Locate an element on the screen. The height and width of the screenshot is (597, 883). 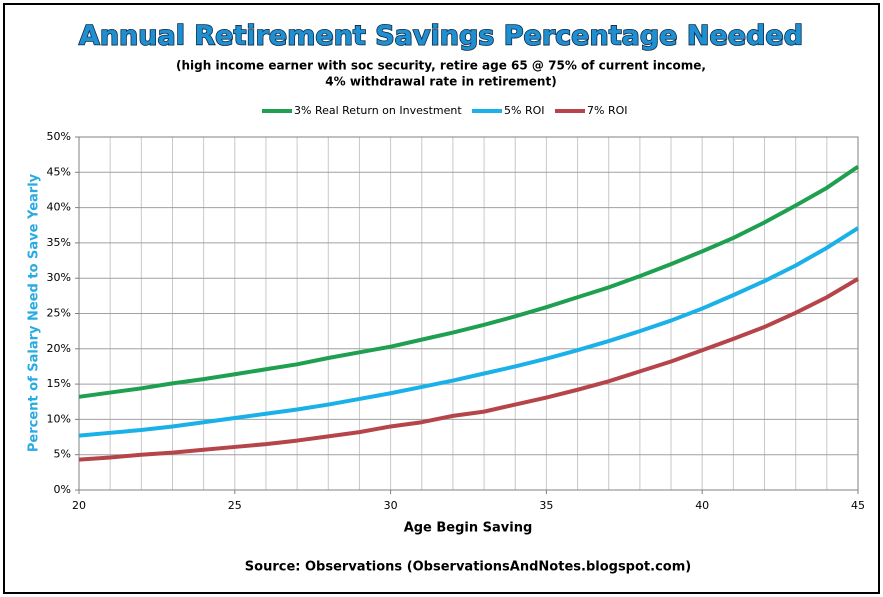
legend-label: 3% Real Return on Investment is located at coordinates (378, 110).